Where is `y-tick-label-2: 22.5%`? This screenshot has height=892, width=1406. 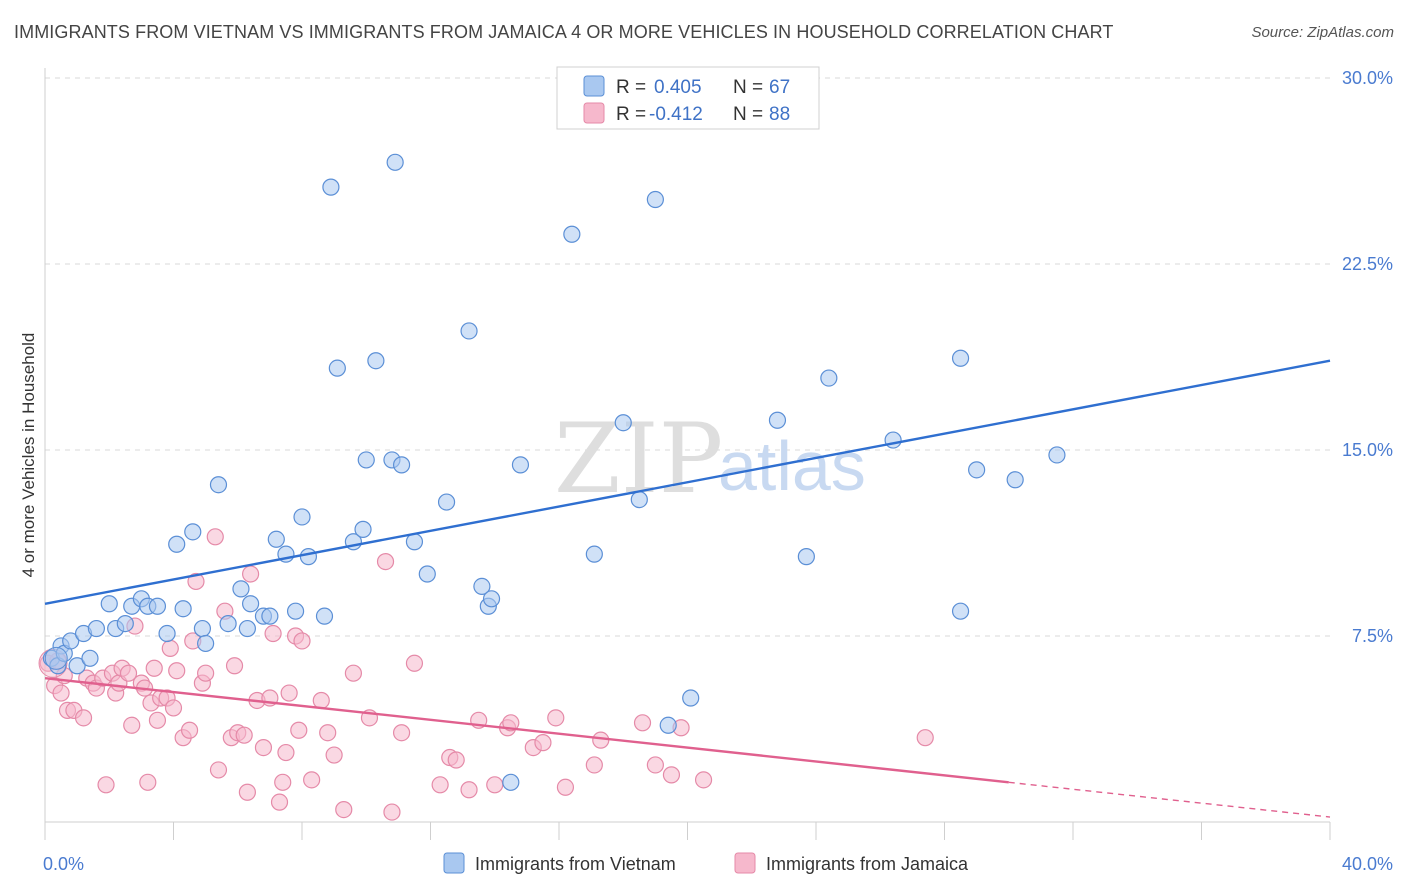 y-tick-label-2: 22.5% is located at coordinates (1367, 264).